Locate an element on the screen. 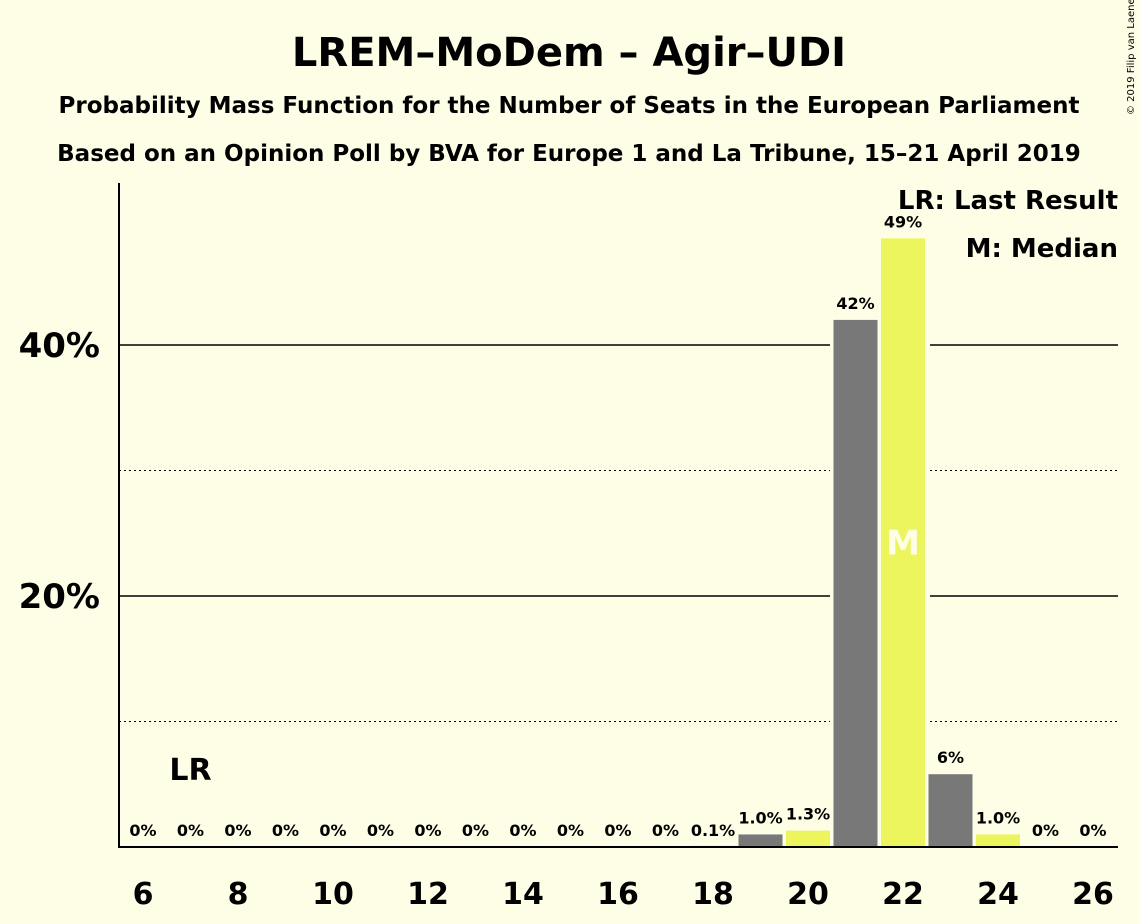 Image resolution: width=1139 pixels, height=924 pixels. last-result-marker: LR is located at coordinates (190, 770).